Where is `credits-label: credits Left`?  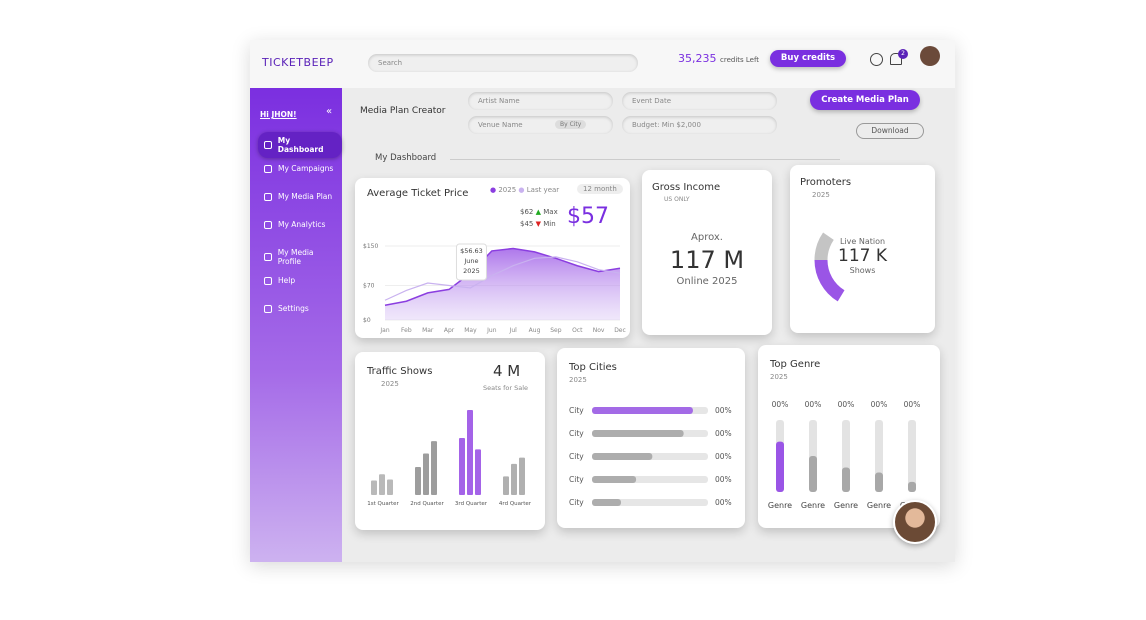 credits-label: credits Left is located at coordinates (740, 60).